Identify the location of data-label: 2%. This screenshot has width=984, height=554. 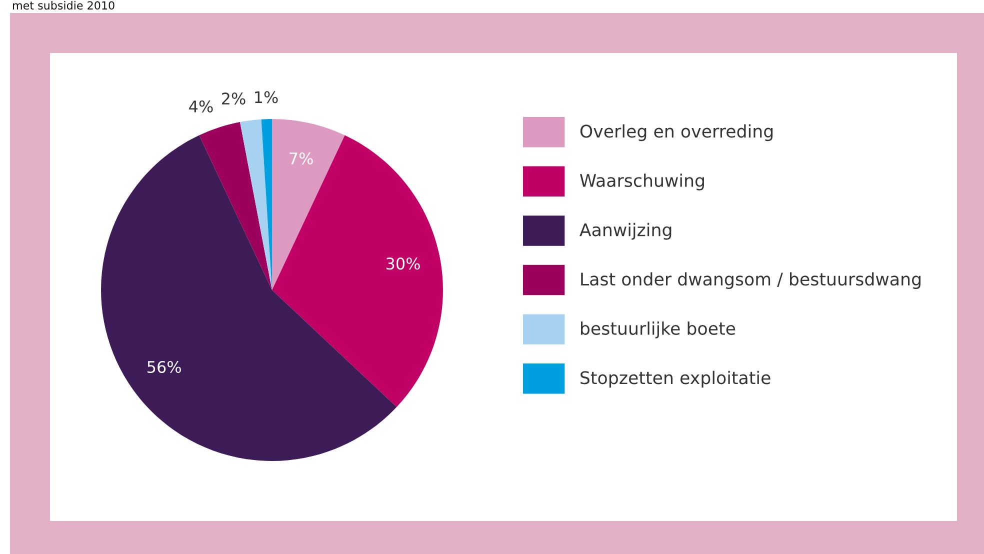
(234, 98).